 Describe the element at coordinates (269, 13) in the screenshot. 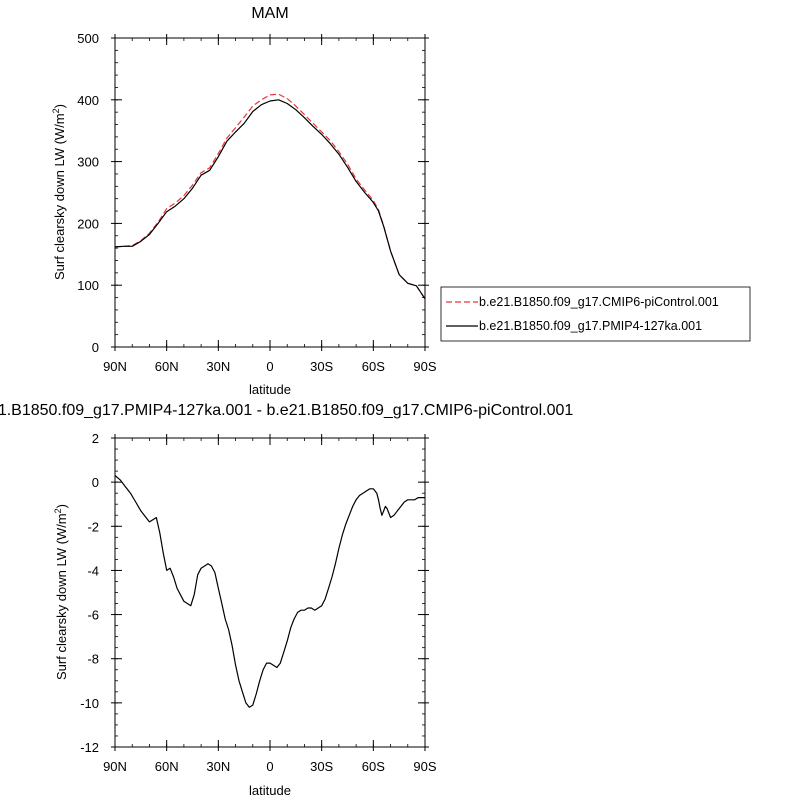

I see `chart-title: MAM` at that location.